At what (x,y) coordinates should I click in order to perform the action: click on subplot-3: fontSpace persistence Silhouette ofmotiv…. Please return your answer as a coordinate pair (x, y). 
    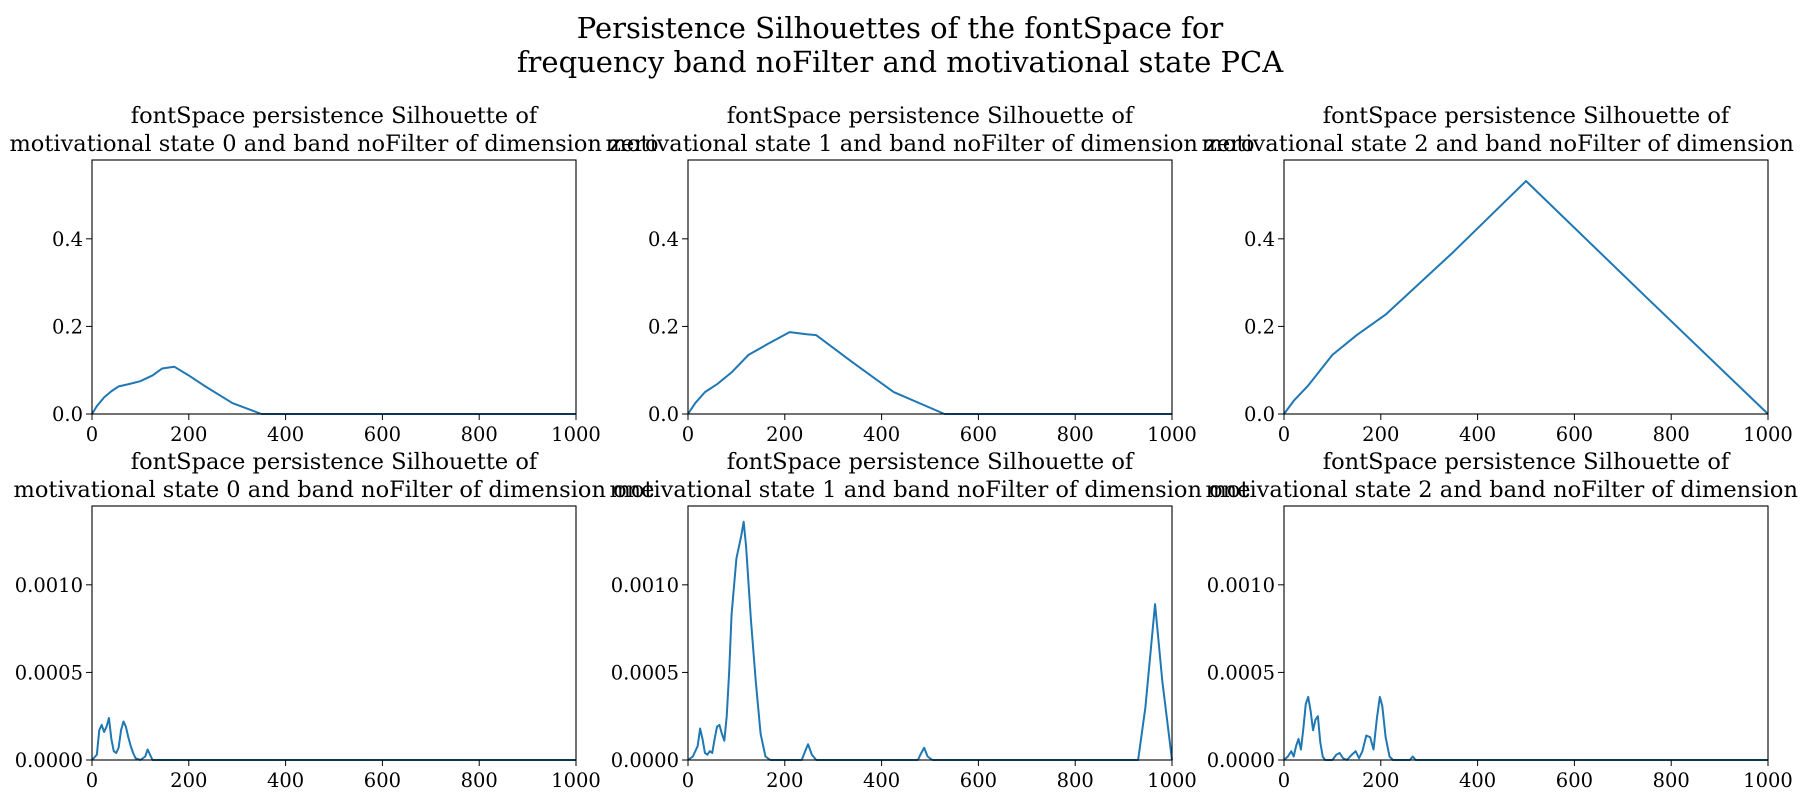
    Looking at the image, I should click on (1500, 274).